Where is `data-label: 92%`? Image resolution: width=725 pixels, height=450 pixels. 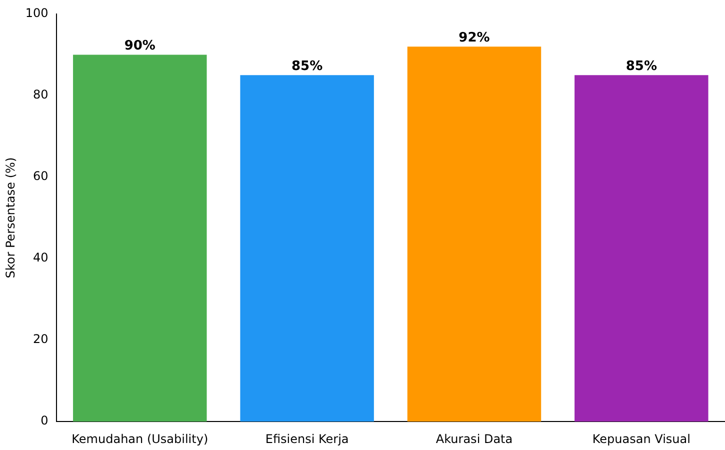
data-label: 92% is located at coordinates (474, 38).